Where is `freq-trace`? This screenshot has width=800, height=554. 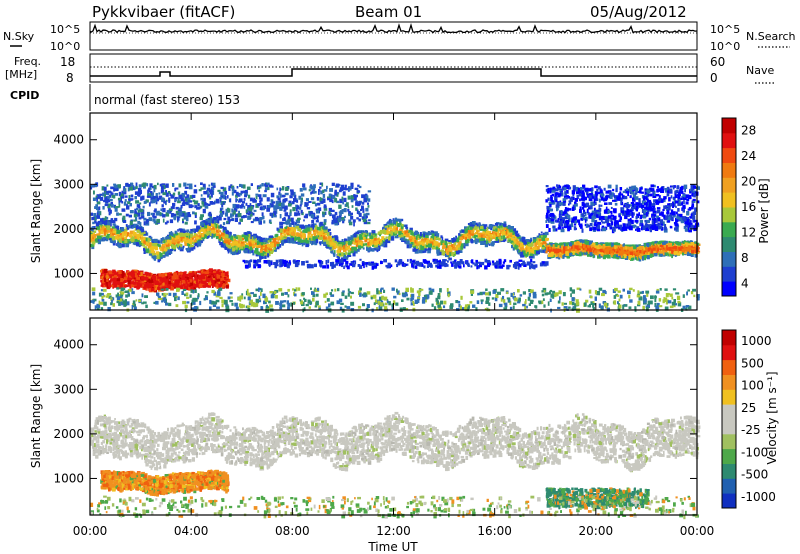 freq-trace is located at coordinates (393, 72).